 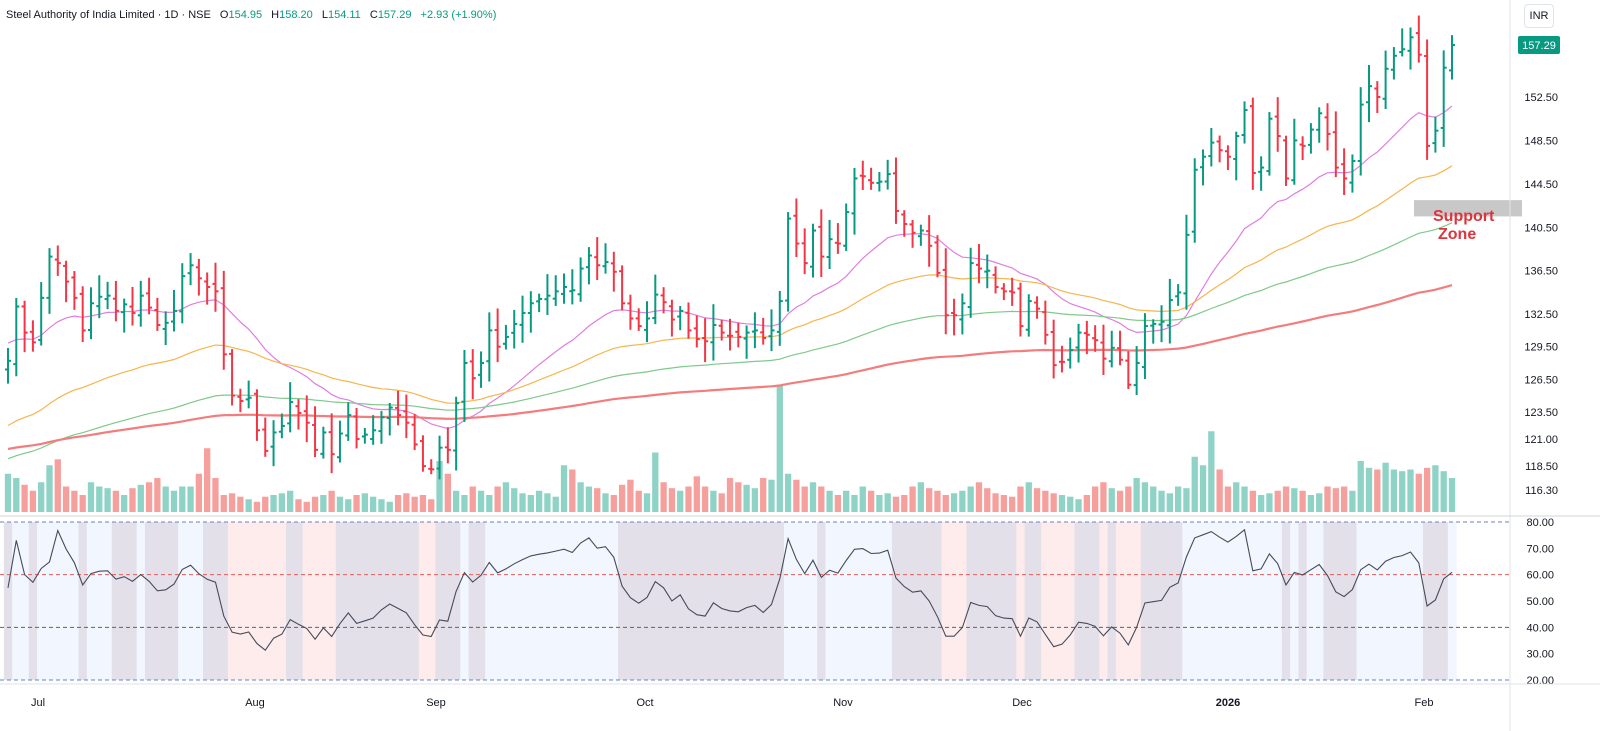 What do you see at coordinates (394, 15) in the screenshot?
I see `close-value: 157.29` at bounding box center [394, 15].